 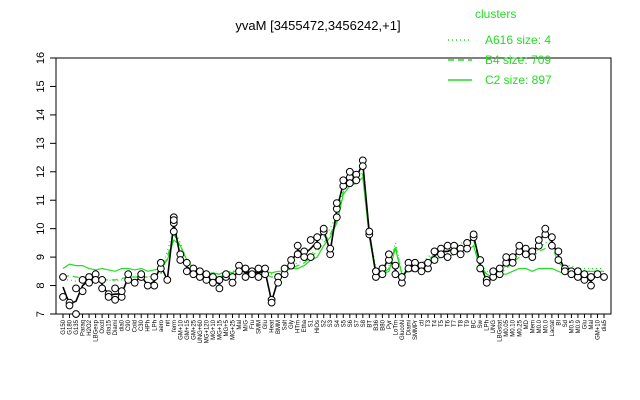 I want to click on x-tick-label: MG+120, so click(x=207, y=331).